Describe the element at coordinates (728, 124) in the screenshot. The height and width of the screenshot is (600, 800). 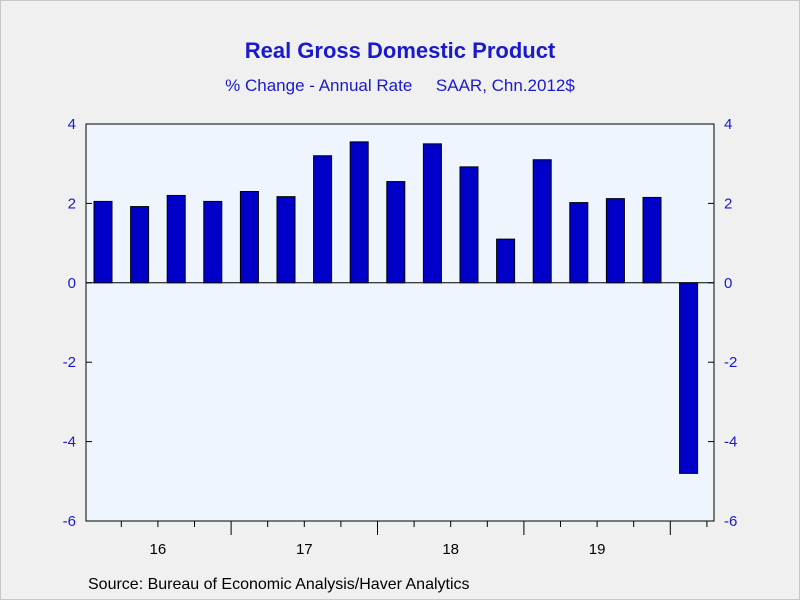
I see `y-tick-label-right: 4` at that location.